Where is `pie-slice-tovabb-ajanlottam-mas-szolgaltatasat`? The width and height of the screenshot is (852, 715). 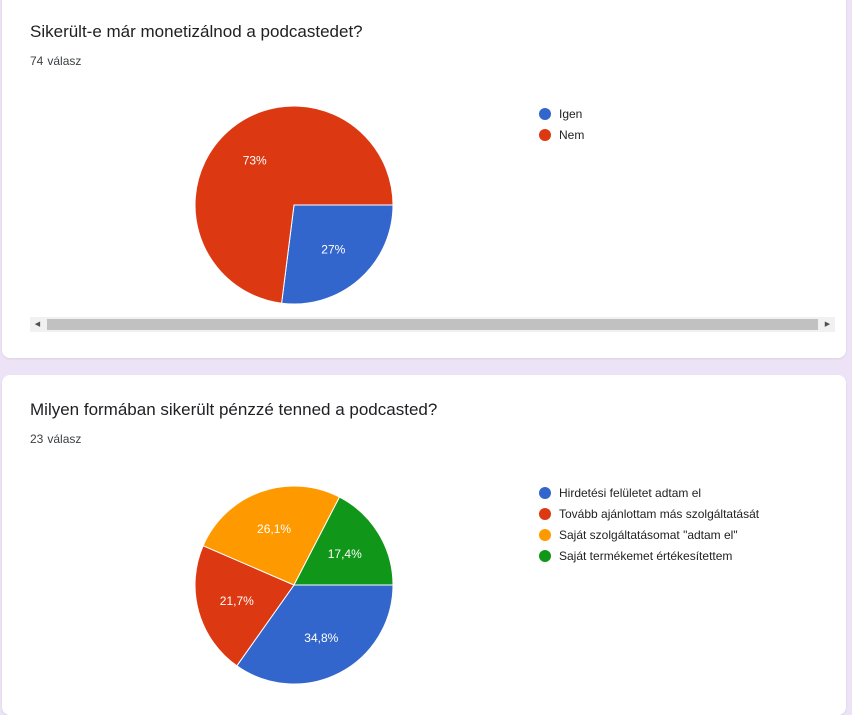
pie-slice-tovabb-ajanlottam-mas-szolgaltatasat is located at coordinates (244, 606).